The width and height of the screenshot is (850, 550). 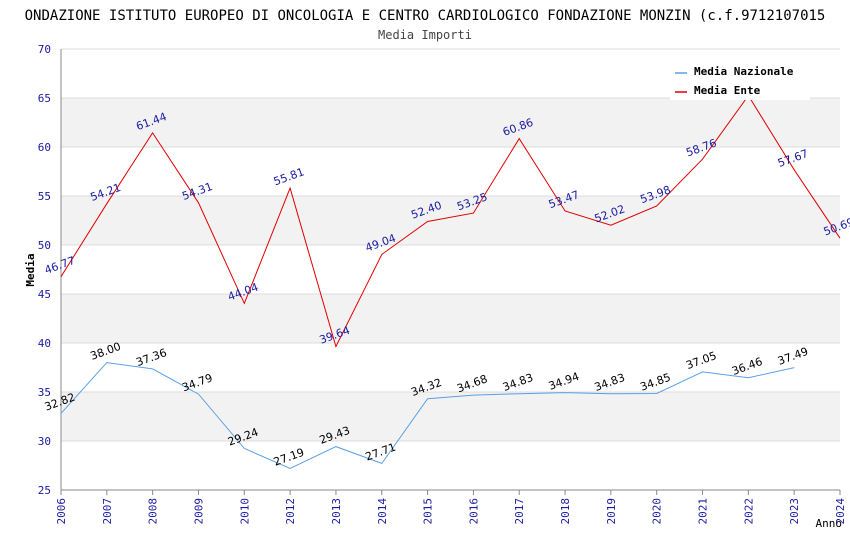 What do you see at coordinates (610, 382) in the screenshot?
I see `data-label-media-nazionale-2019: 34.83` at bounding box center [610, 382].